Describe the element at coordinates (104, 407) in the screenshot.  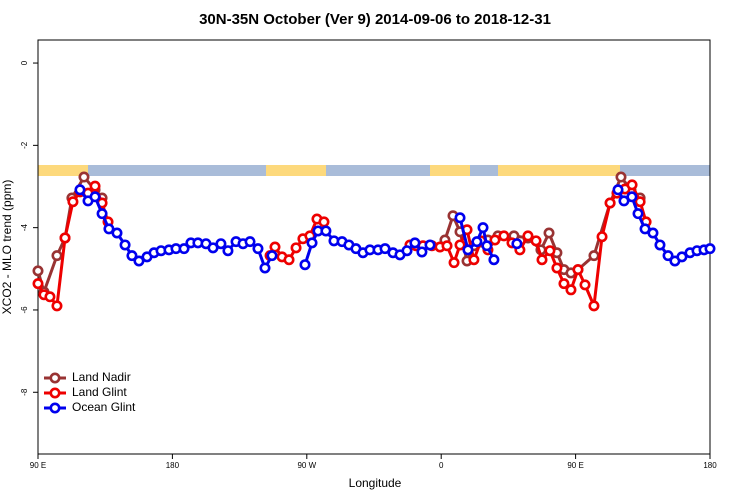
I see `legend-label: Ocean Glint` at that location.